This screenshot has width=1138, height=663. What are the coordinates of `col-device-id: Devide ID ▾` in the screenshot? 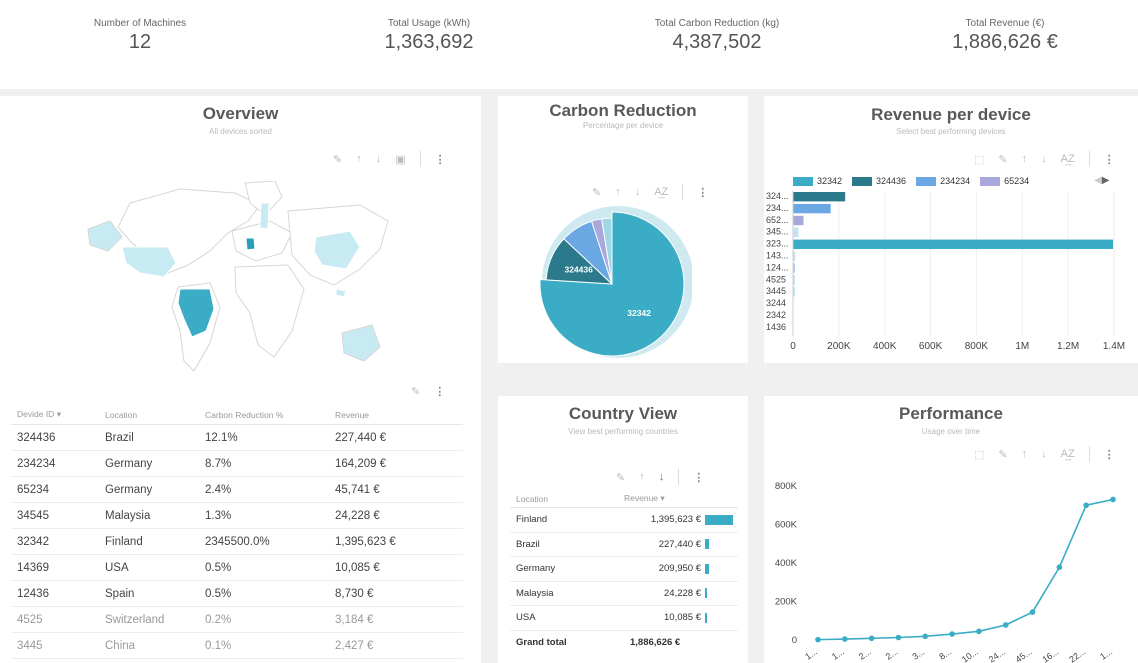 It's located at (39, 414).